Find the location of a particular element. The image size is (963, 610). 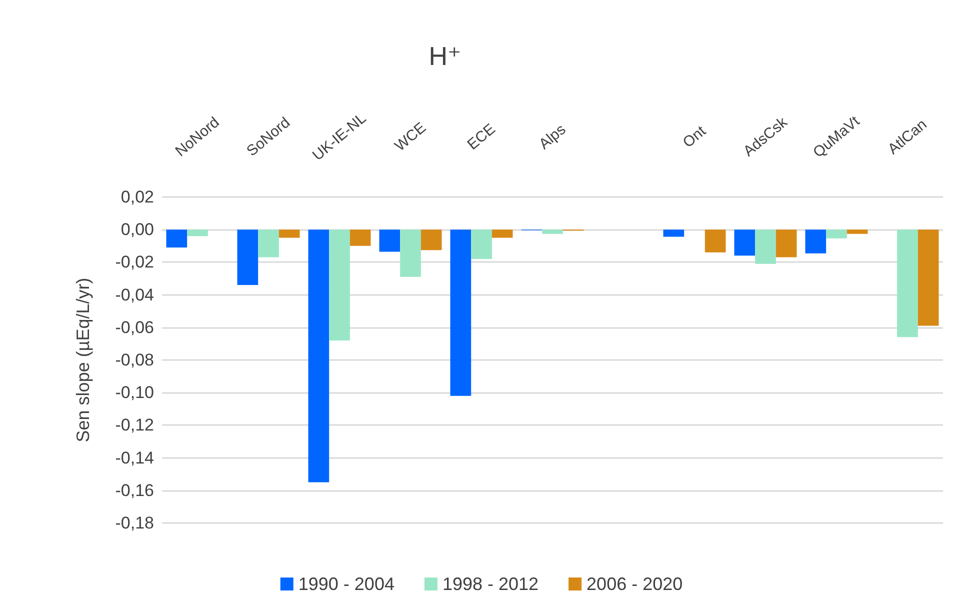

y-tick-label: -0,08 is located at coordinates (134, 360).